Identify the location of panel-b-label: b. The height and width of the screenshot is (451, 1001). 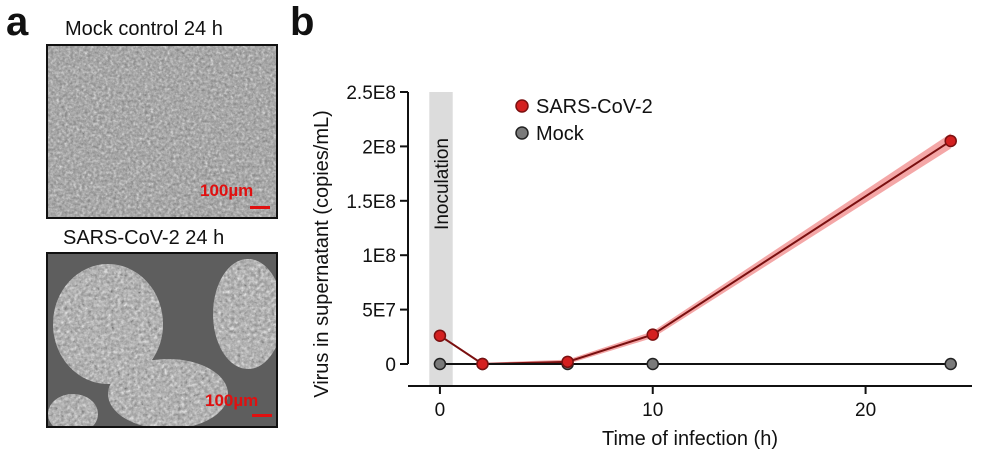
(302, 22).